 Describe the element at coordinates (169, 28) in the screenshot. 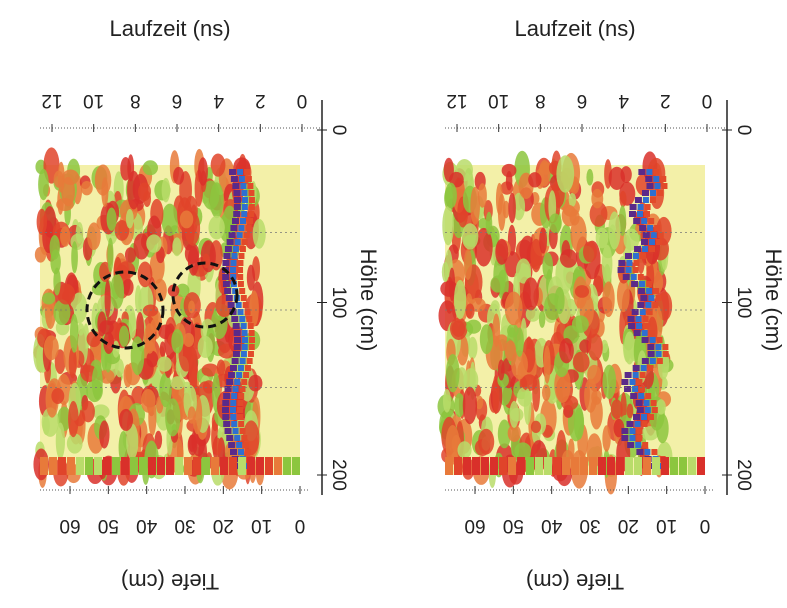

I see `time-axis-title: Laufzeit (ns)` at that location.